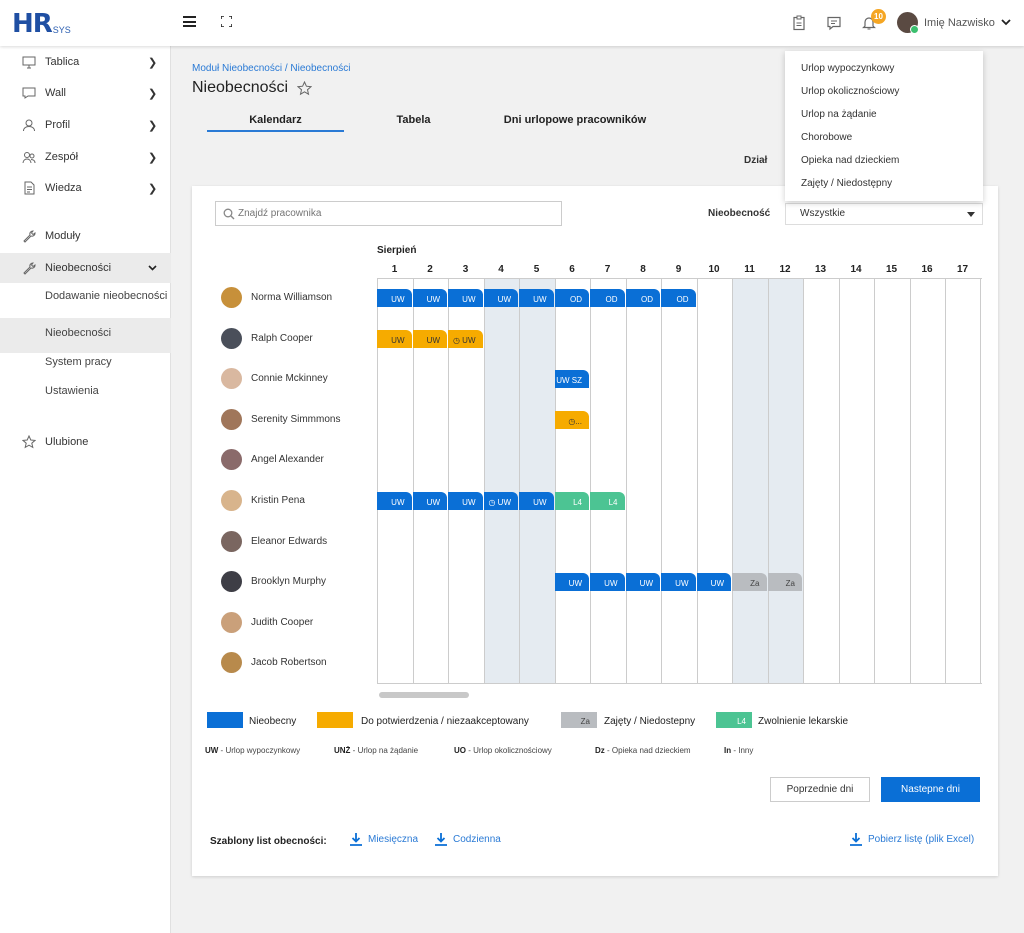 The width and height of the screenshot is (1024, 933). I want to click on sidebar-item-moduly: Moduły, so click(85, 236).